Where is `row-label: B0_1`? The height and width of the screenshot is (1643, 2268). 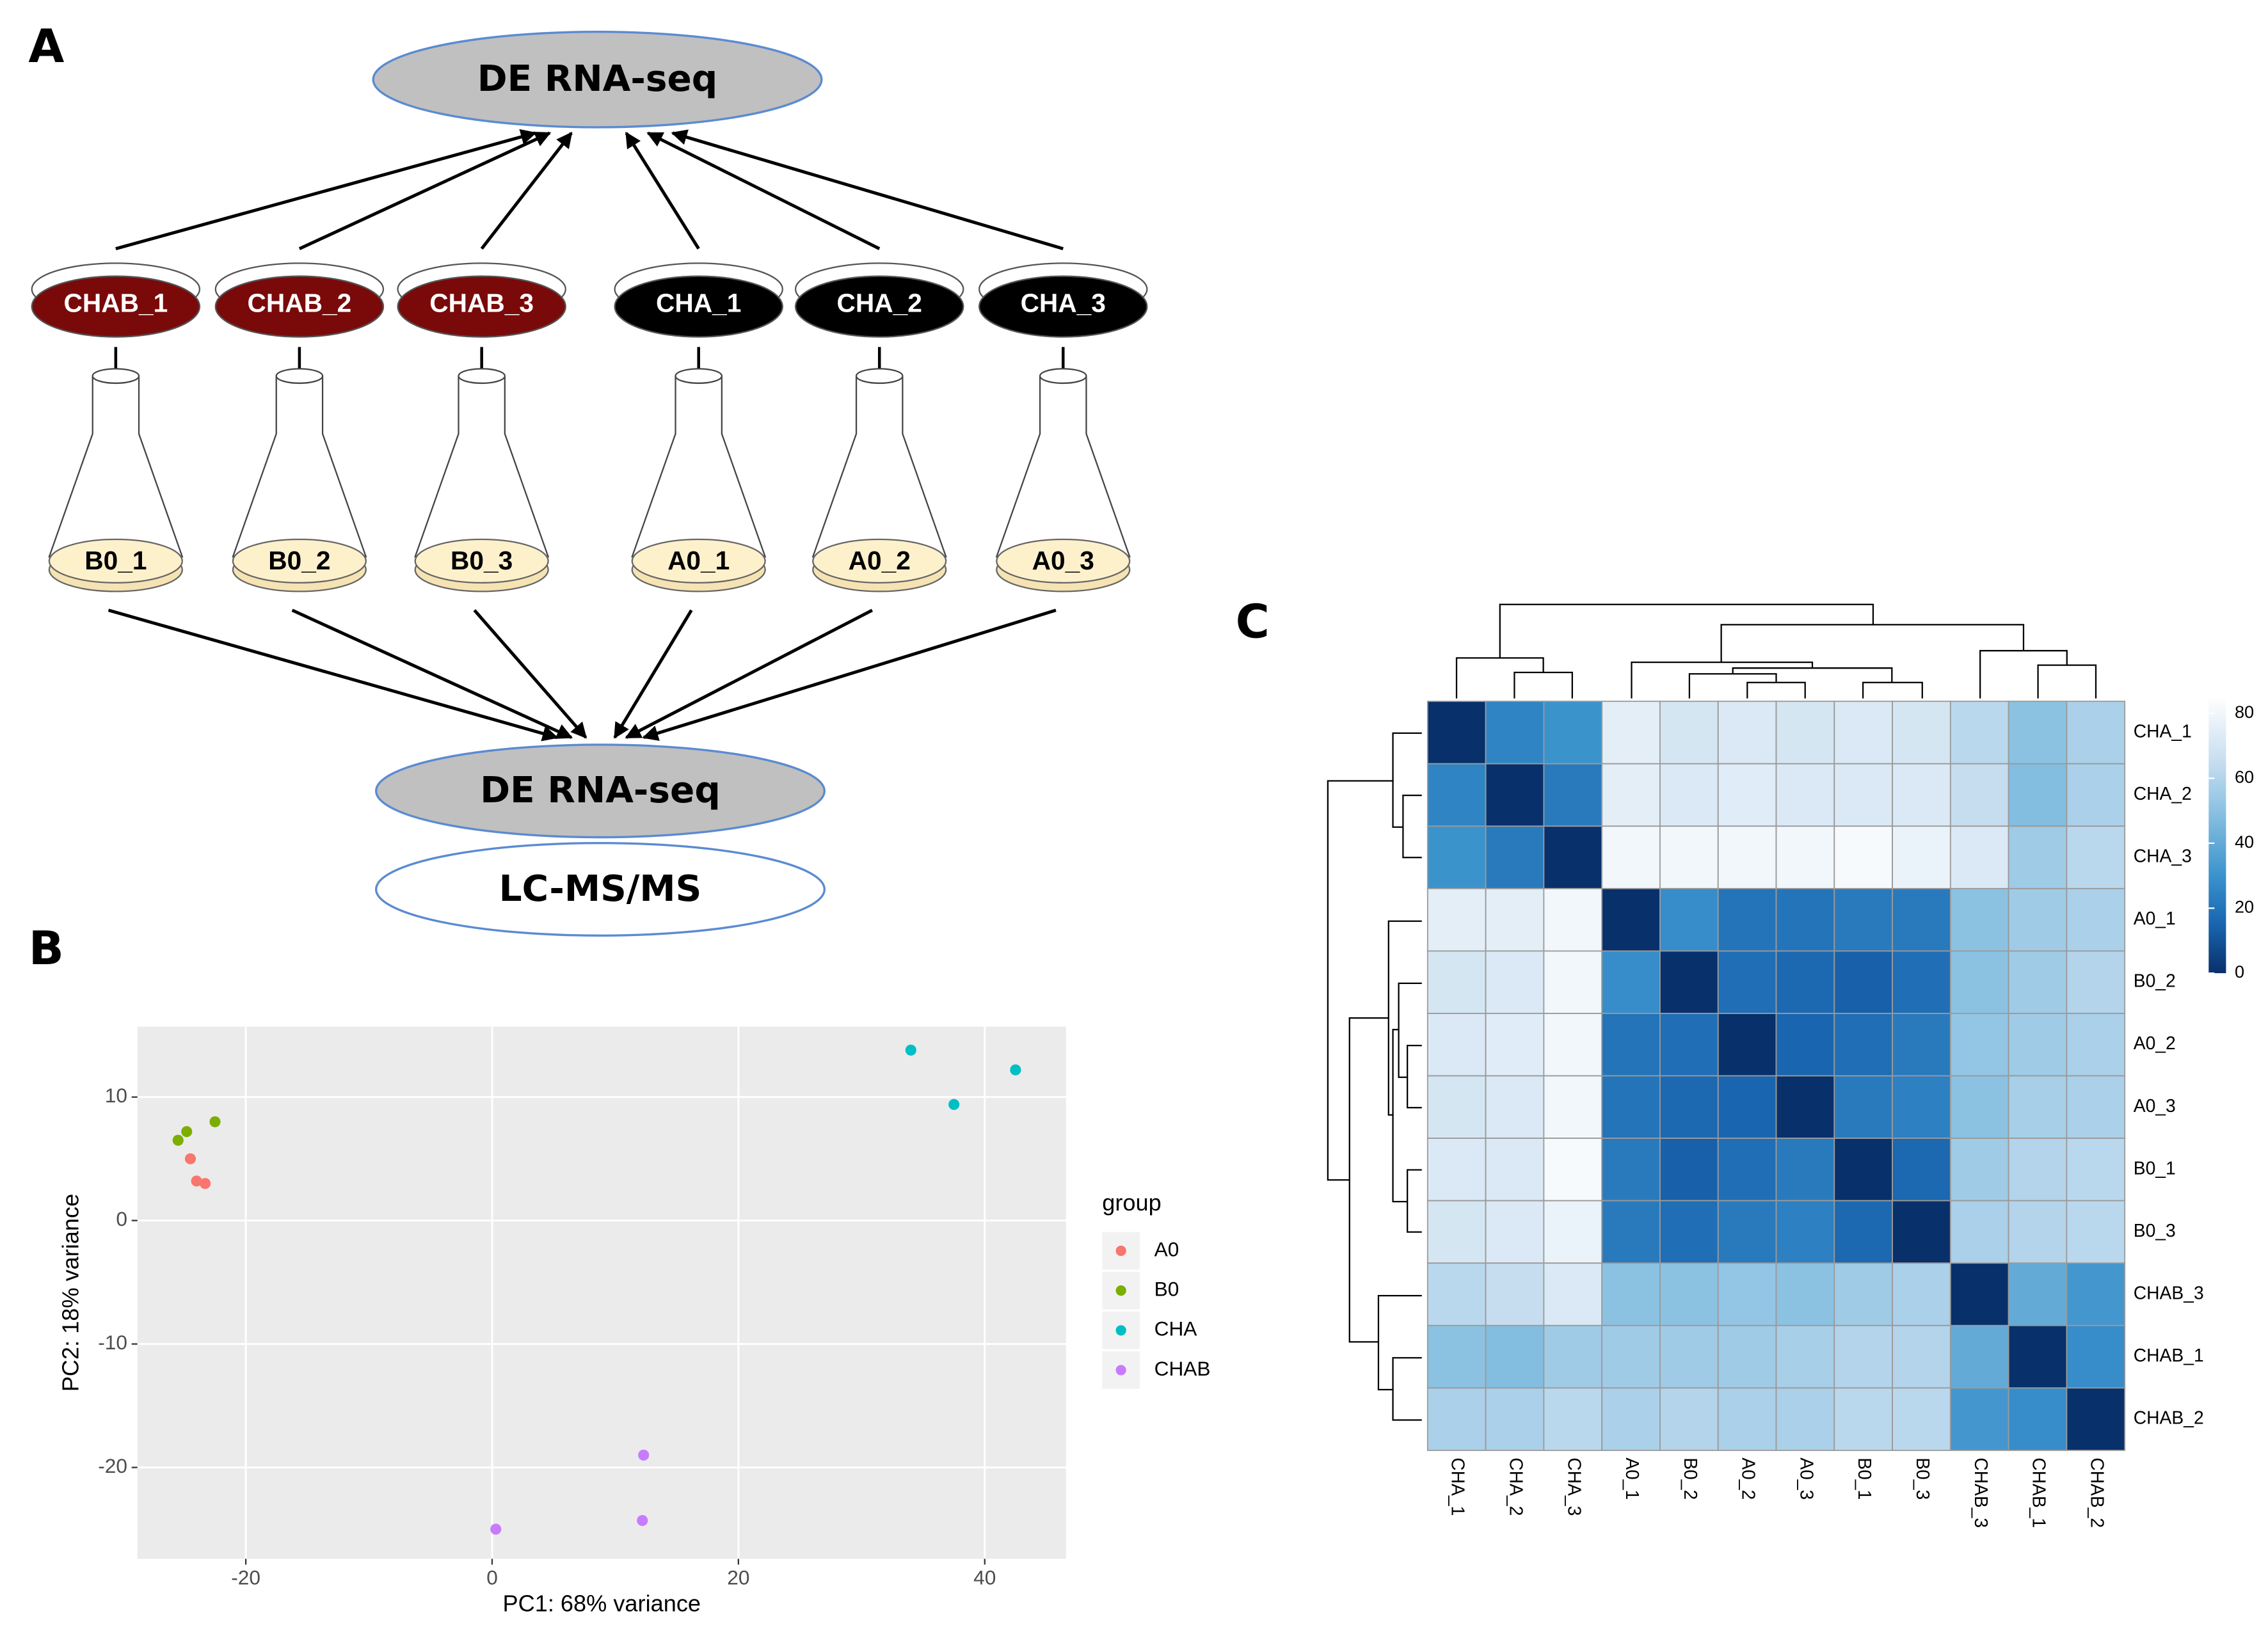
row-label: B0_1 is located at coordinates (2155, 1167).